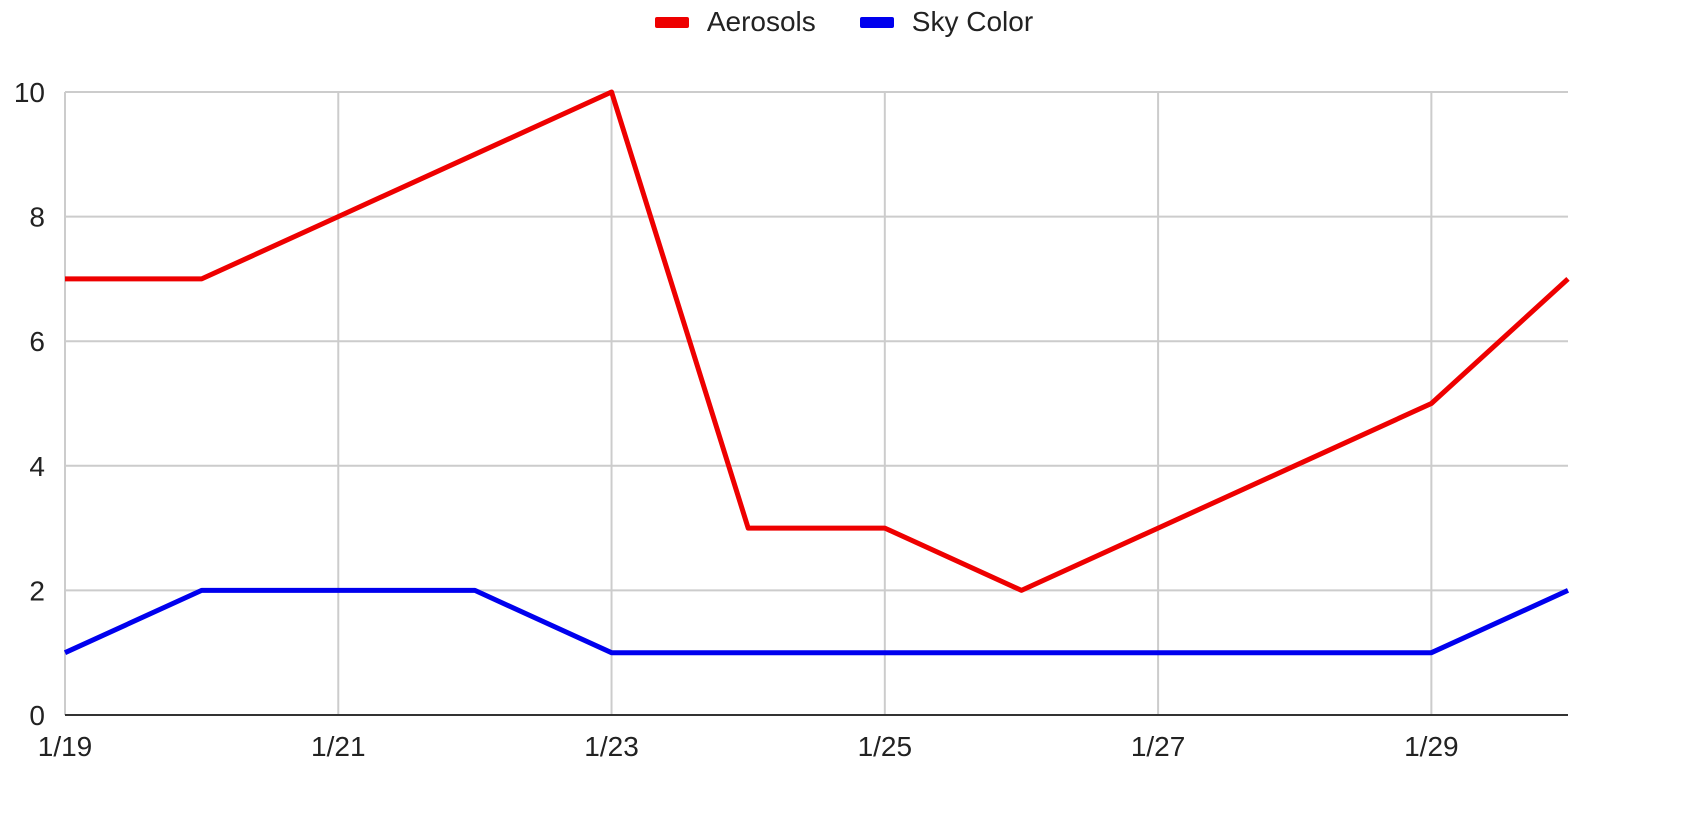 Image resolution: width=1688 pixels, height=823 pixels. I want to click on x-tick-label: 1/23, so click(611, 746).